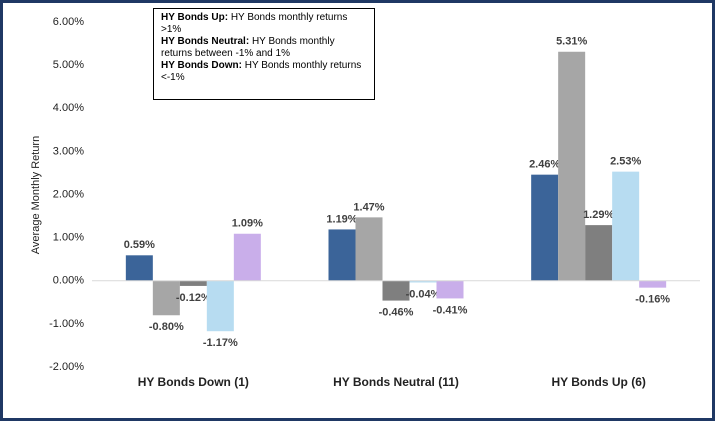 This screenshot has height=421, width=715. I want to click on value-label: 1.29%, so click(598, 215).